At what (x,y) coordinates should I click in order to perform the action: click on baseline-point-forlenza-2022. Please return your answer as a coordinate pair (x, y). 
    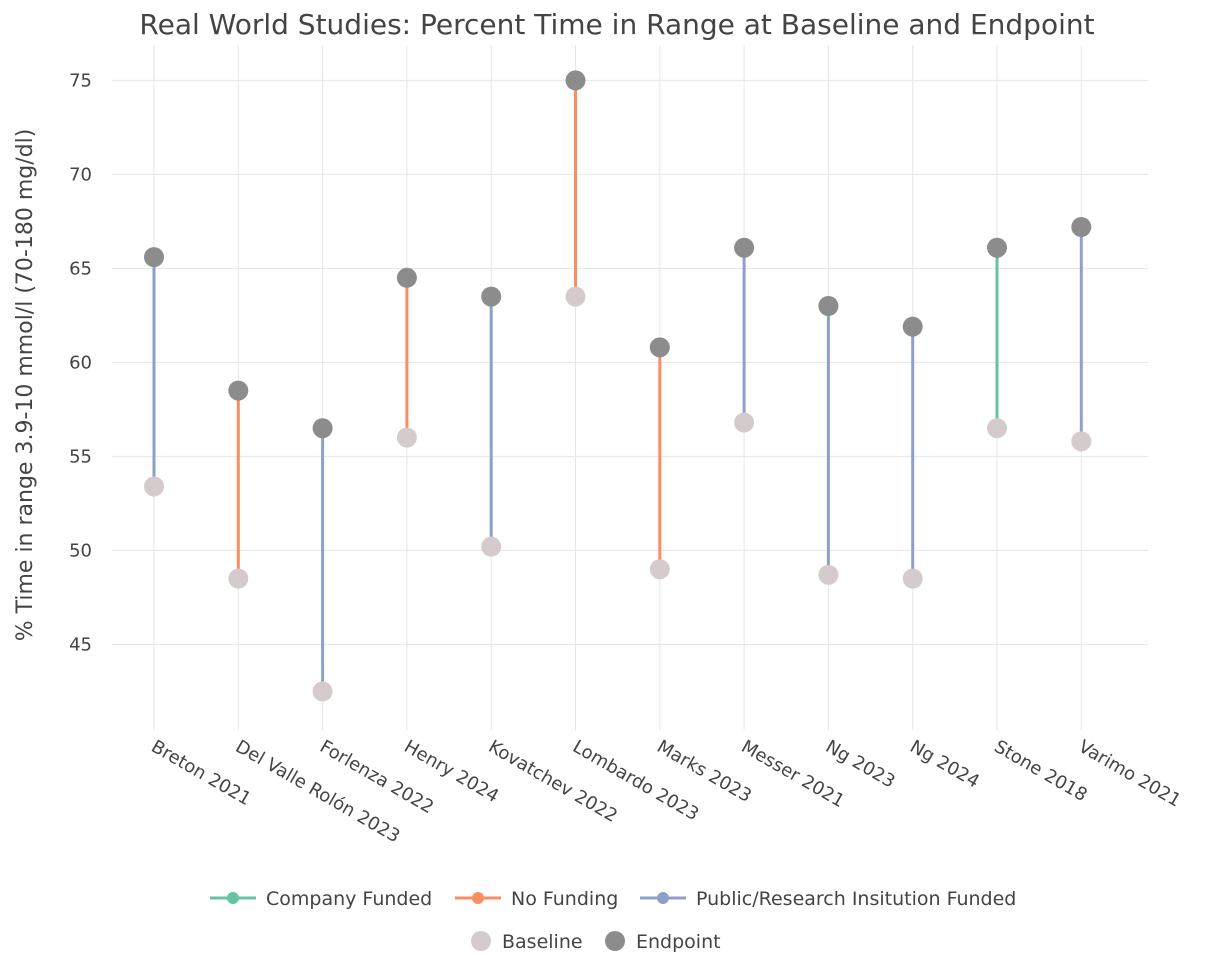
    Looking at the image, I should click on (322, 691).